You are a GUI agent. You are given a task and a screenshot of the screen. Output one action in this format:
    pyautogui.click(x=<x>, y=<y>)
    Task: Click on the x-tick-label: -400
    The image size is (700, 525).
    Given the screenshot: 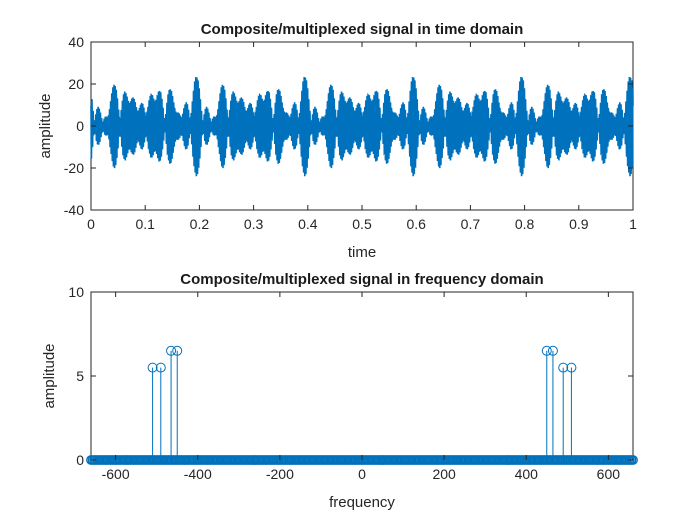 What is the action you would take?
    pyautogui.click(x=198, y=474)
    